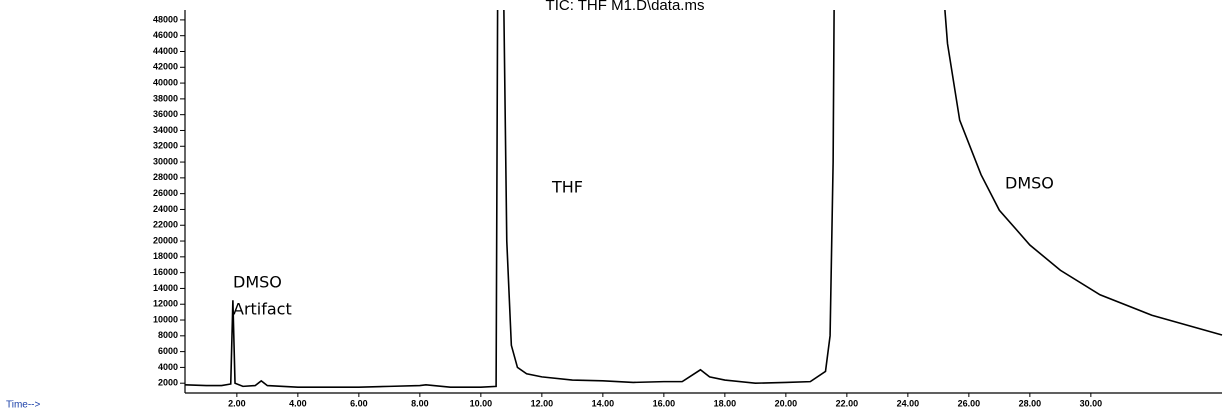 The width and height of the screenshot is (1225, 411). I want to click on chart-title: TIC: THF M1.D\data.ms, so click(625, 7).